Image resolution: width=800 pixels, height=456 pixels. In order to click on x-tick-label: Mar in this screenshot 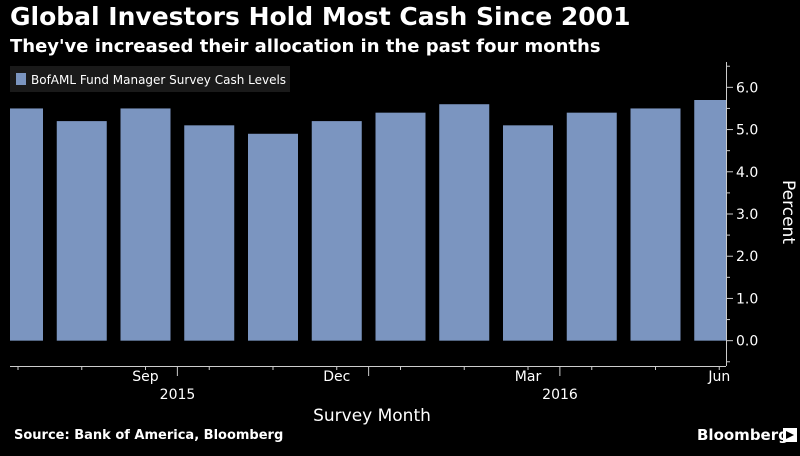, I will do `click(528, 377)`.